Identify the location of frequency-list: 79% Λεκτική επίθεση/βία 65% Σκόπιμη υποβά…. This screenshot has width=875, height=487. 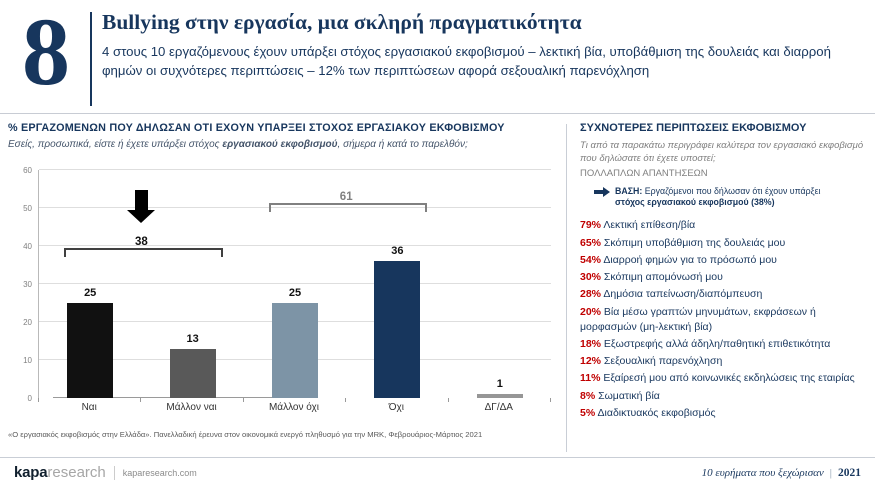
(723, 319).